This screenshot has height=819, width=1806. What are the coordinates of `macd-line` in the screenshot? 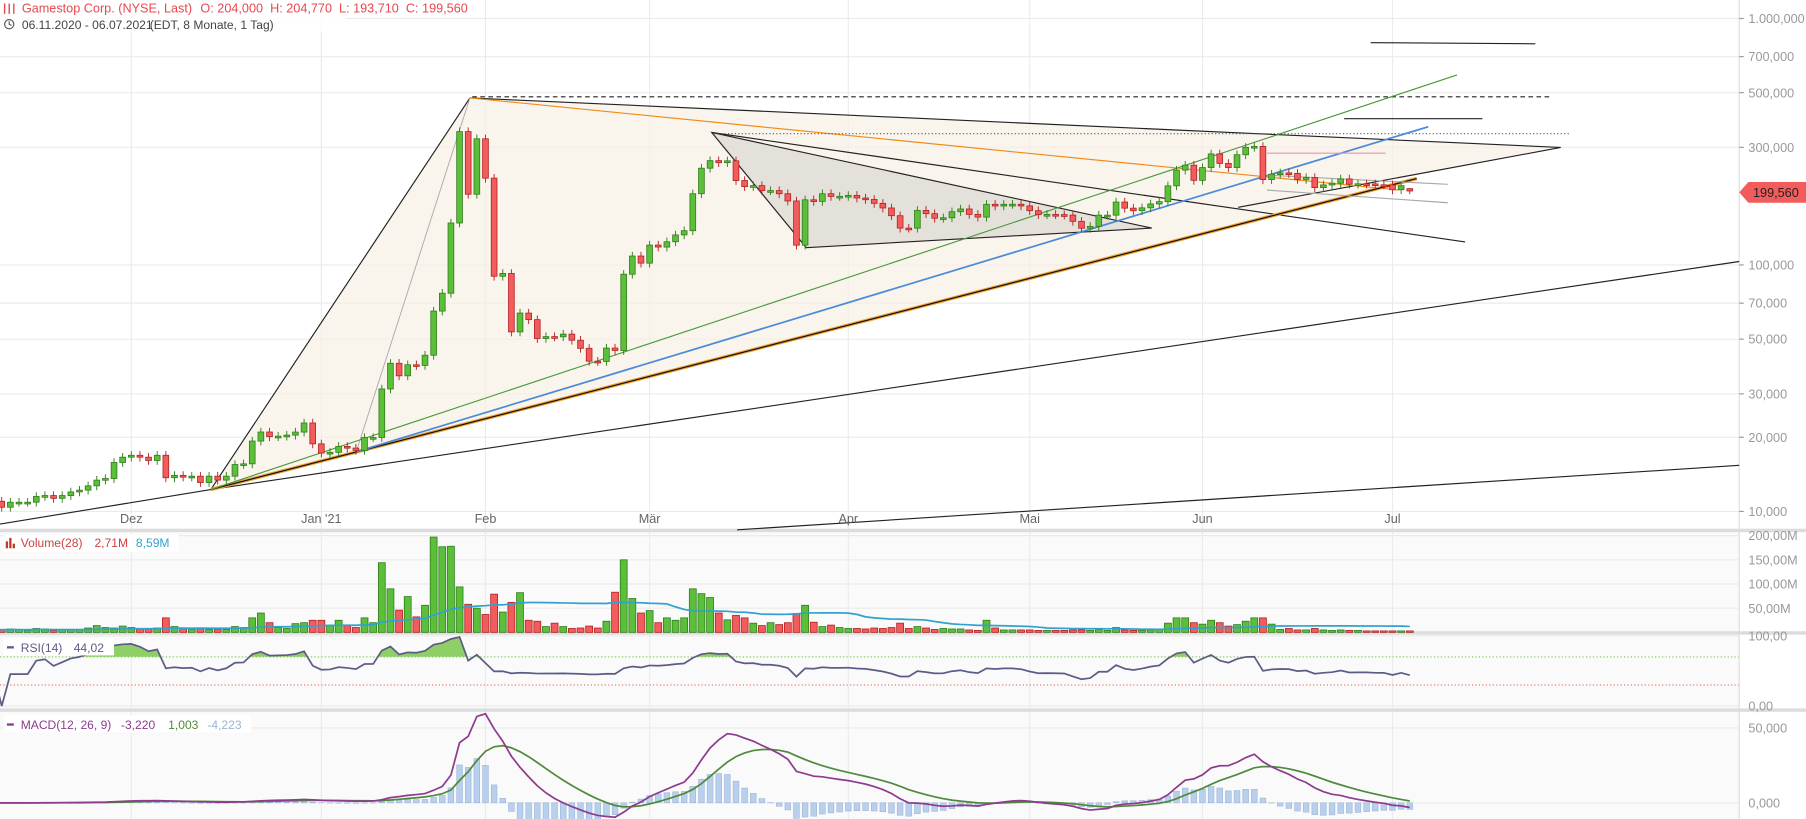 It's located at (705, 765).